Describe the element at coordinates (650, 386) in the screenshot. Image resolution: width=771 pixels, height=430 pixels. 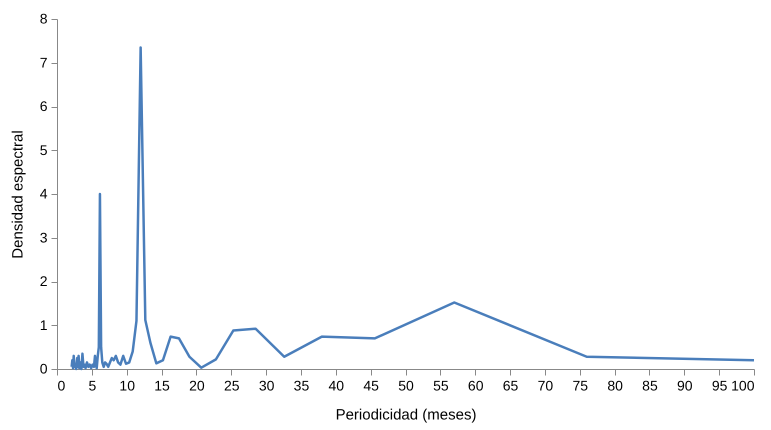
I see `x-tick-label: 85` at that location.